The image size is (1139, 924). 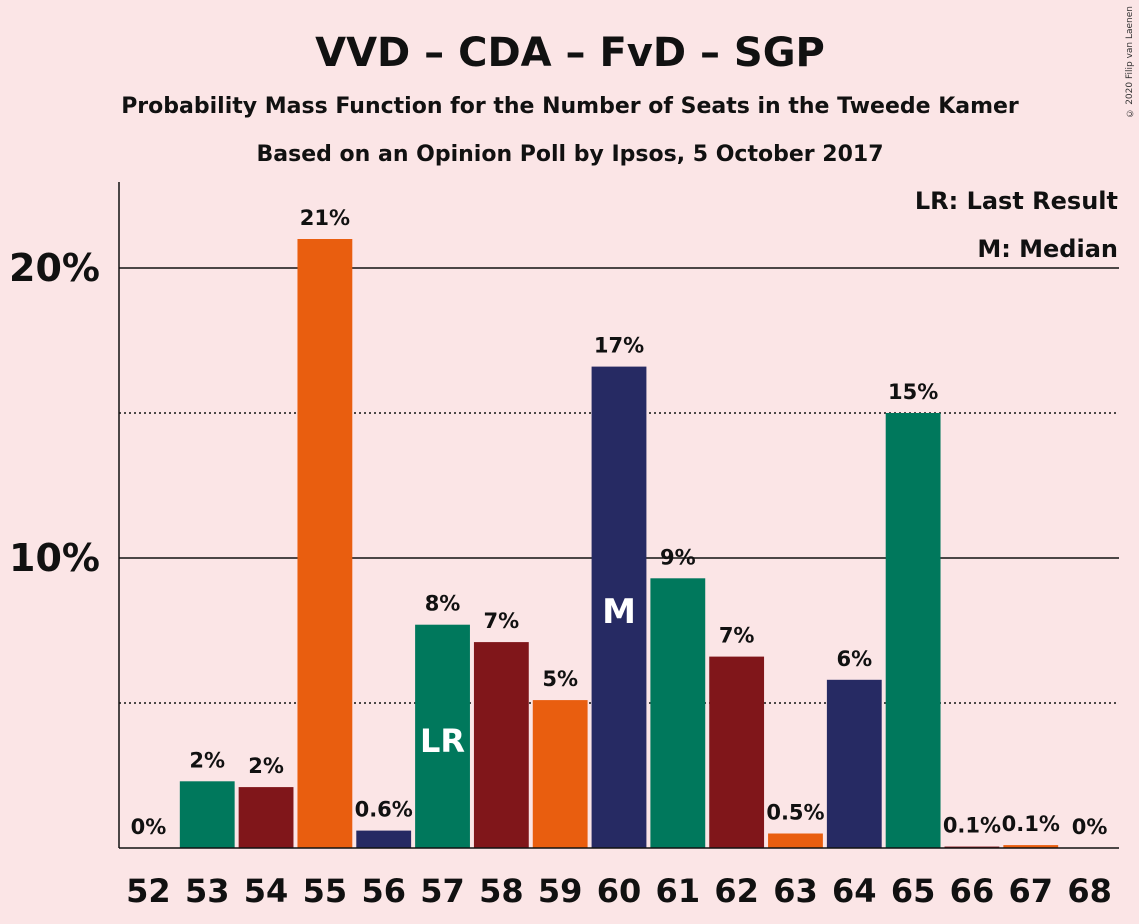 I want to click on value-label-64: 6%, so click(x=854, y=659).